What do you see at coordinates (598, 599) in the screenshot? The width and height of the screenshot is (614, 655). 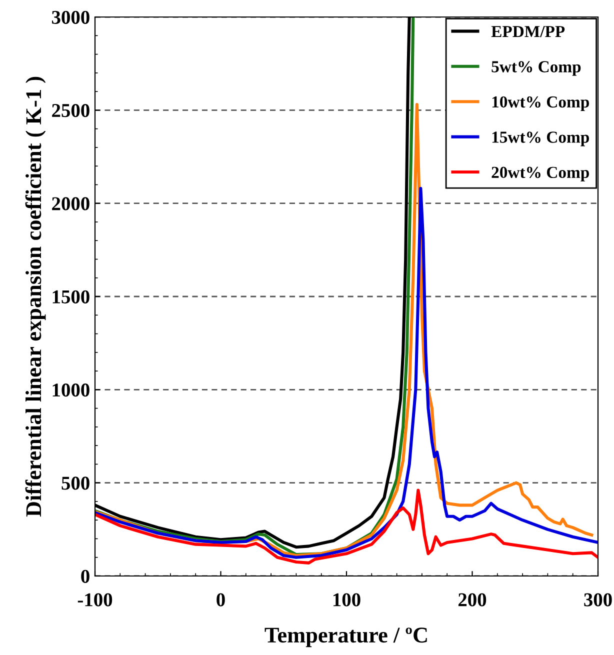 I see `x-tick-label: 300` at bounding box center [598, 599].